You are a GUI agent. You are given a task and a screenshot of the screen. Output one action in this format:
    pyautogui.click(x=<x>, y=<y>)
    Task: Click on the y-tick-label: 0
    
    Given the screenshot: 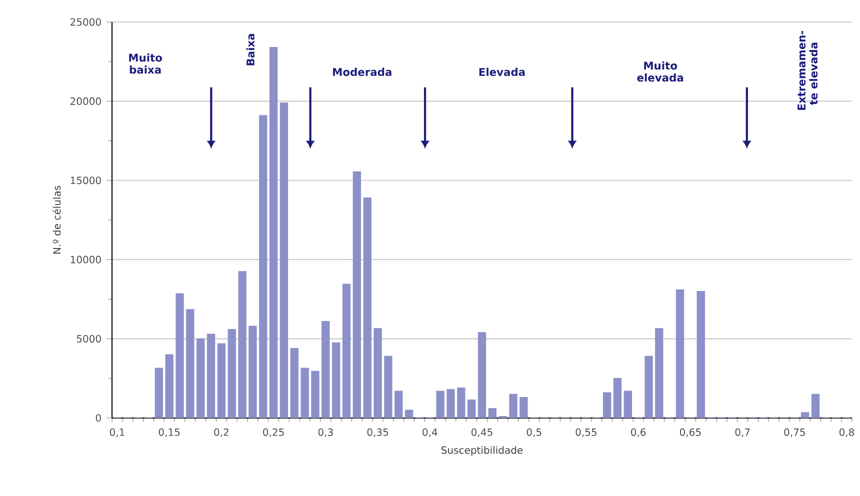 What is the action you would take?
    pyautogui.click(x=98, y=418)
    